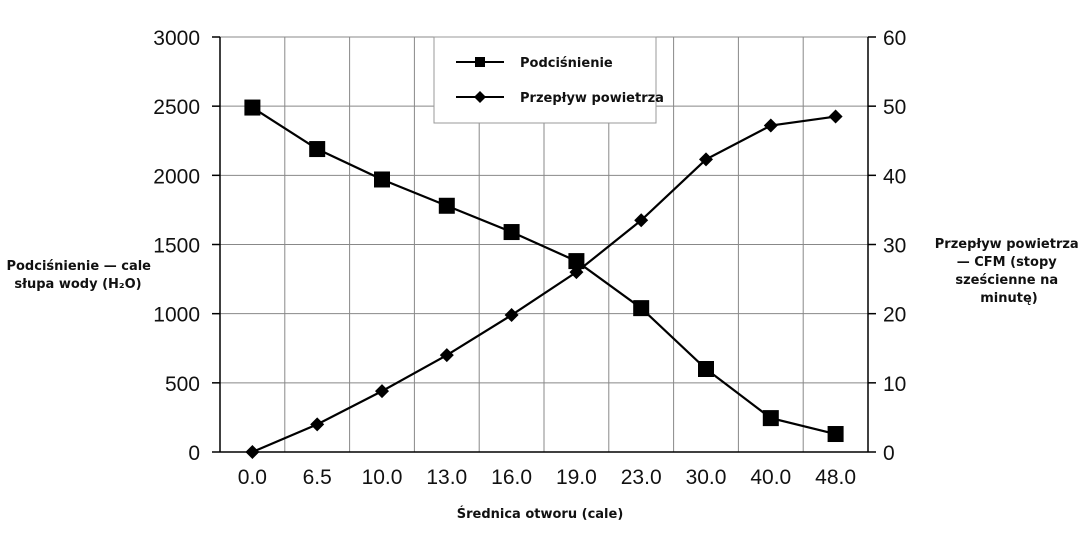 This screenshot has height=540, width=1080. I want to click on left-y-axis-title: Podciśnienie — cale słupa wody (H₂O), so click(80, 275).